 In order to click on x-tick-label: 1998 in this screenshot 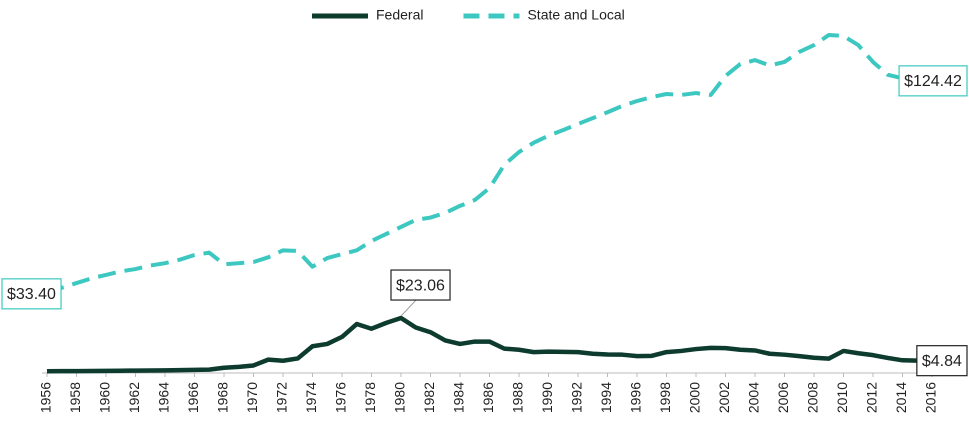, I will do `click(665, 397)`.